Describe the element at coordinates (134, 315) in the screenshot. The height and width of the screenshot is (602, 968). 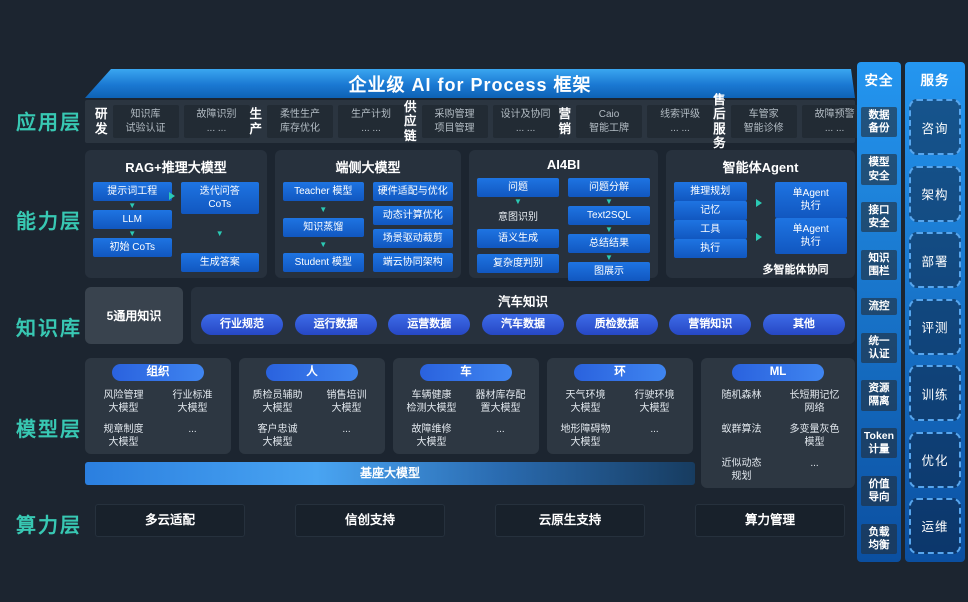
I see `general-knowledge-box: 5通用知识` at that location.